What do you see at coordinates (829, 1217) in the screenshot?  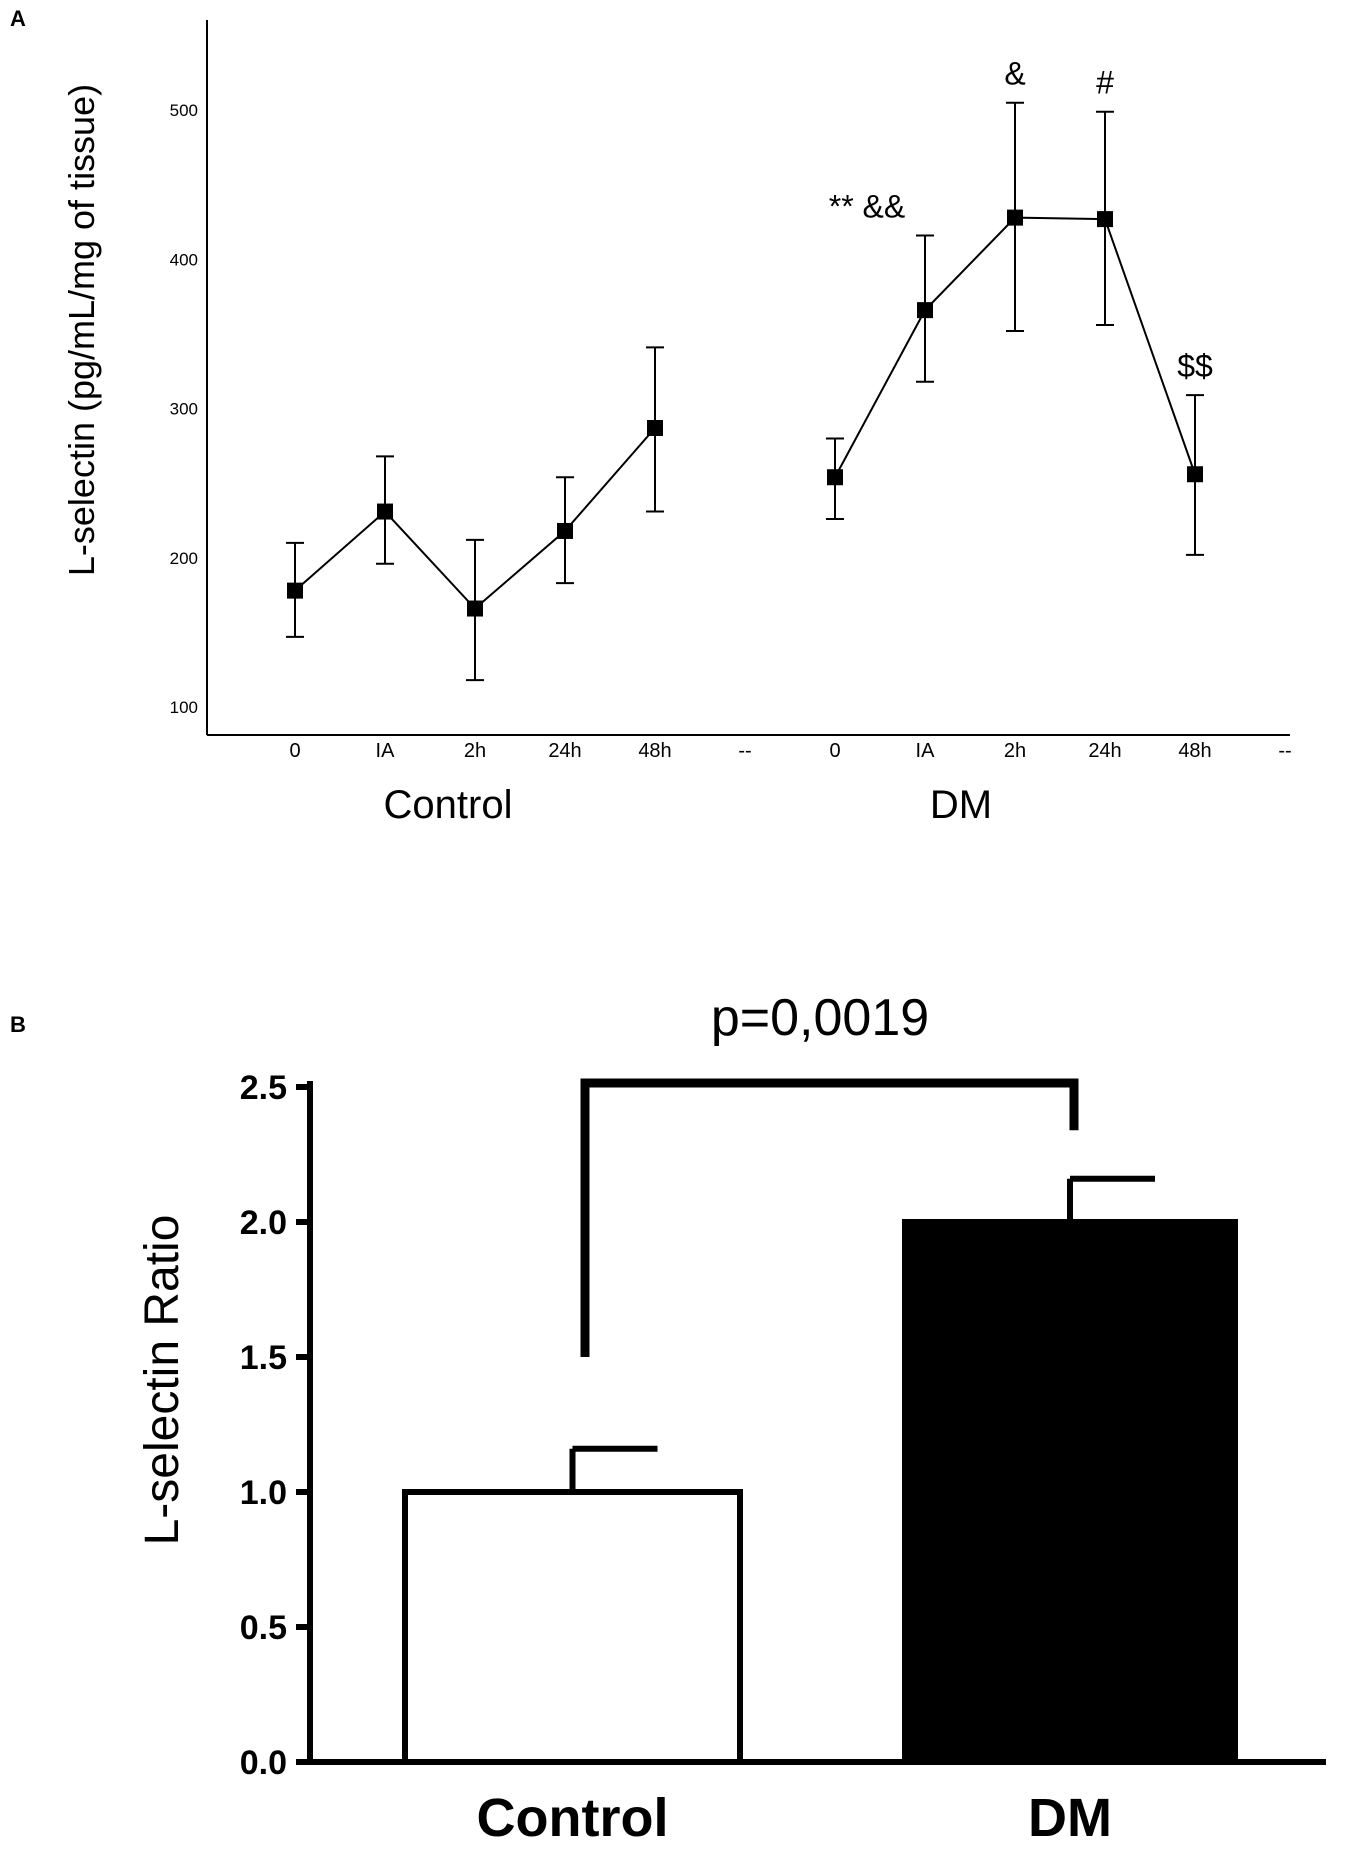 I see `panel-b-significance-bracket` at bounding box center [829, 1217].